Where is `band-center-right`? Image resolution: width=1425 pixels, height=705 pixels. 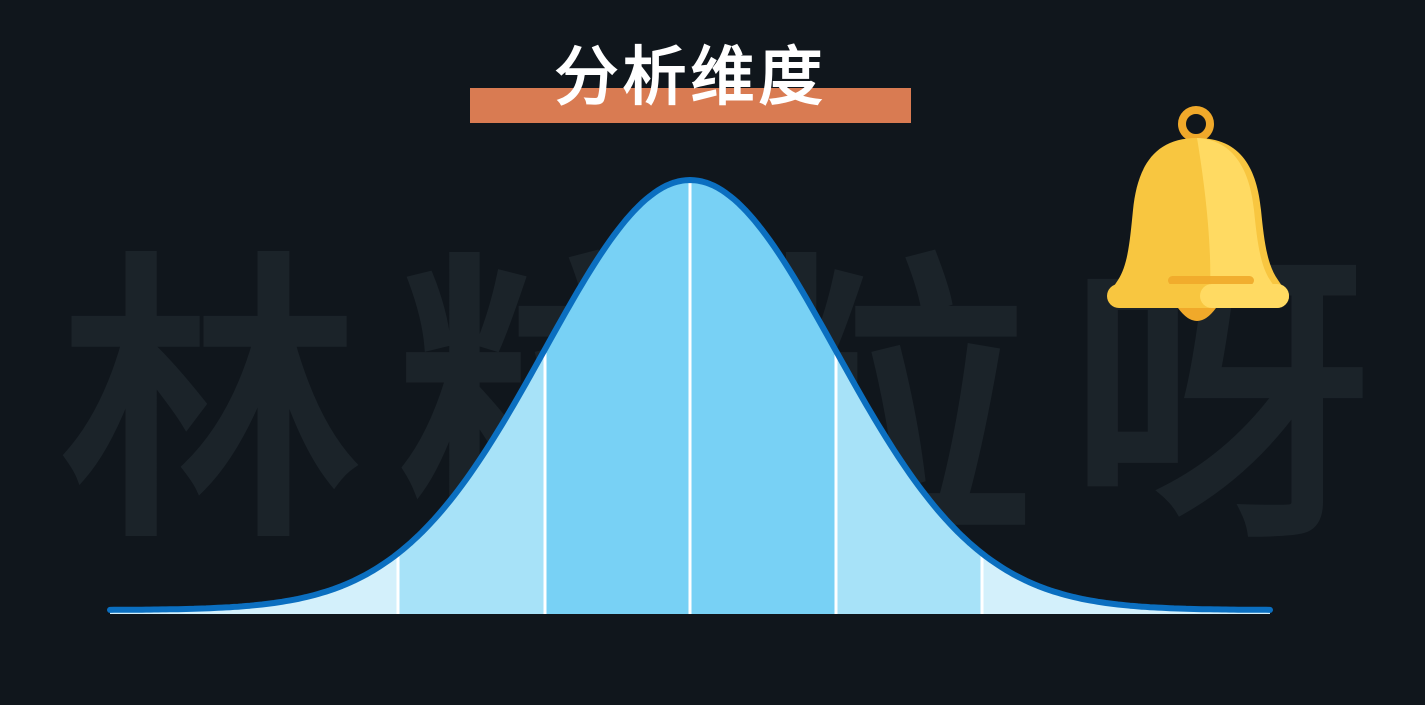
band-center-right is located at coordinates (763, 397).